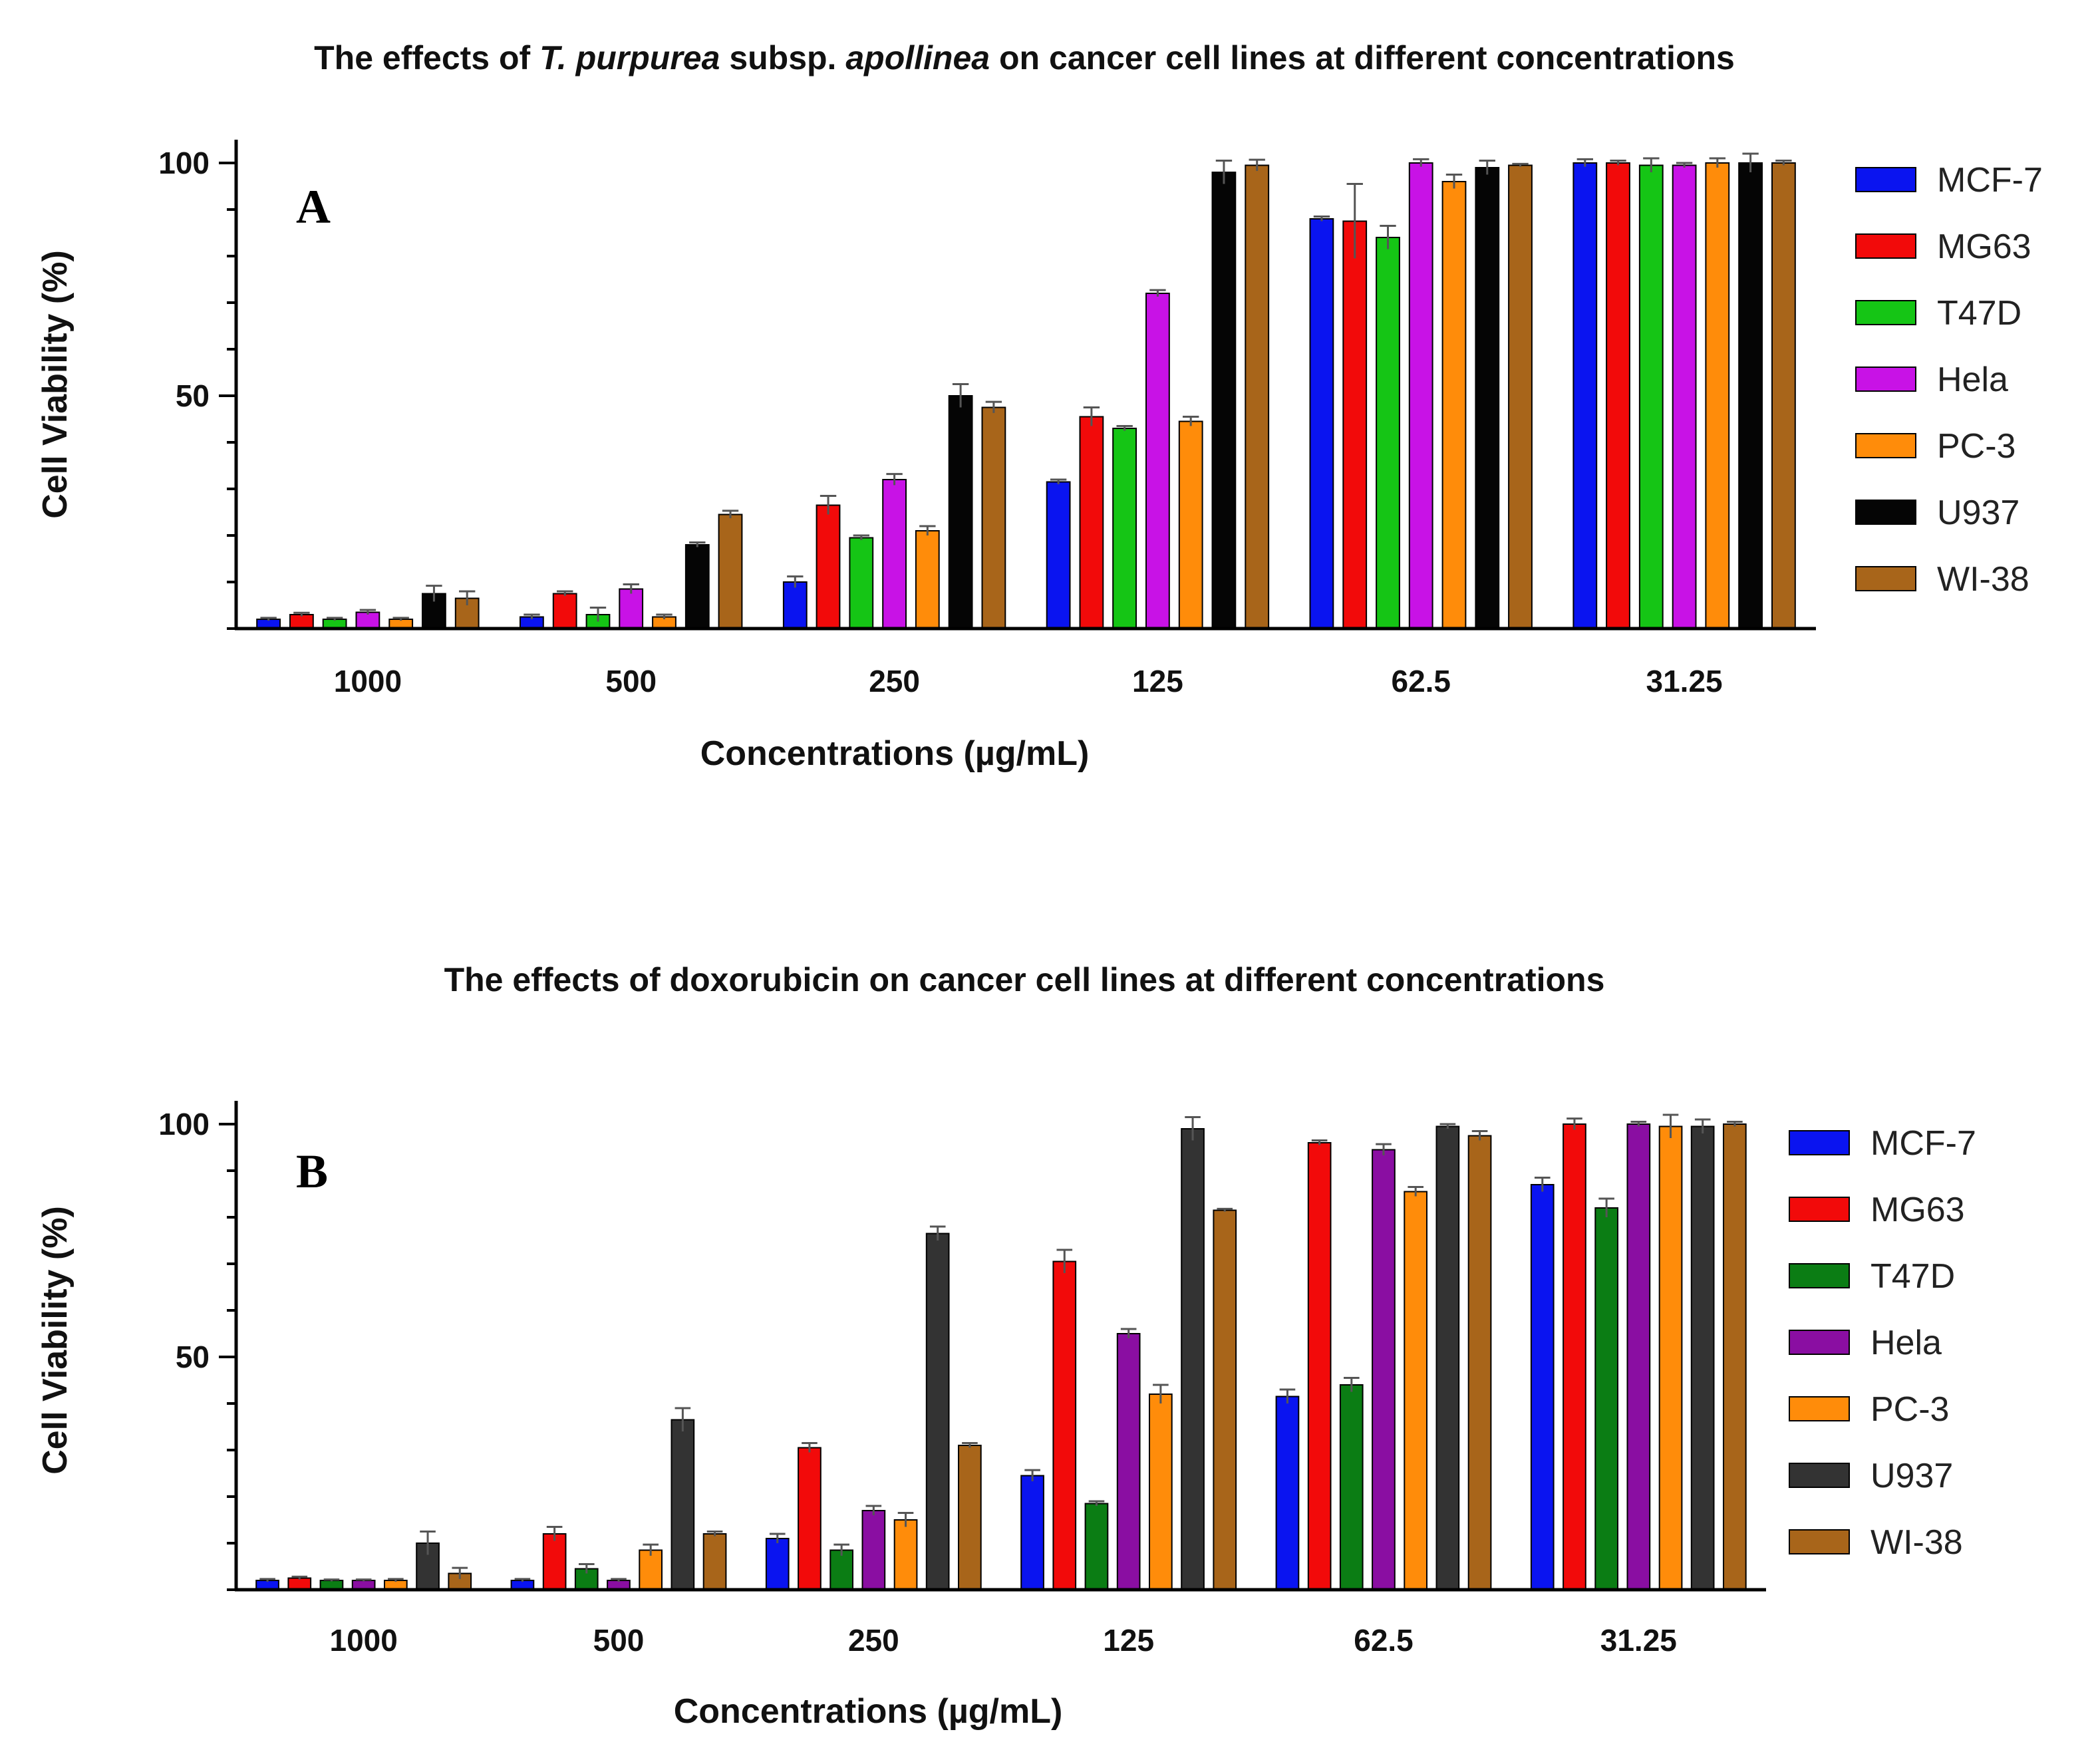 This screenshot has height=1764, width=2094. What do you see at coordinates (1575, 1356) in the screenshot?
I see `bar-mg63-31.25` at bounding box center [1575, 1356].